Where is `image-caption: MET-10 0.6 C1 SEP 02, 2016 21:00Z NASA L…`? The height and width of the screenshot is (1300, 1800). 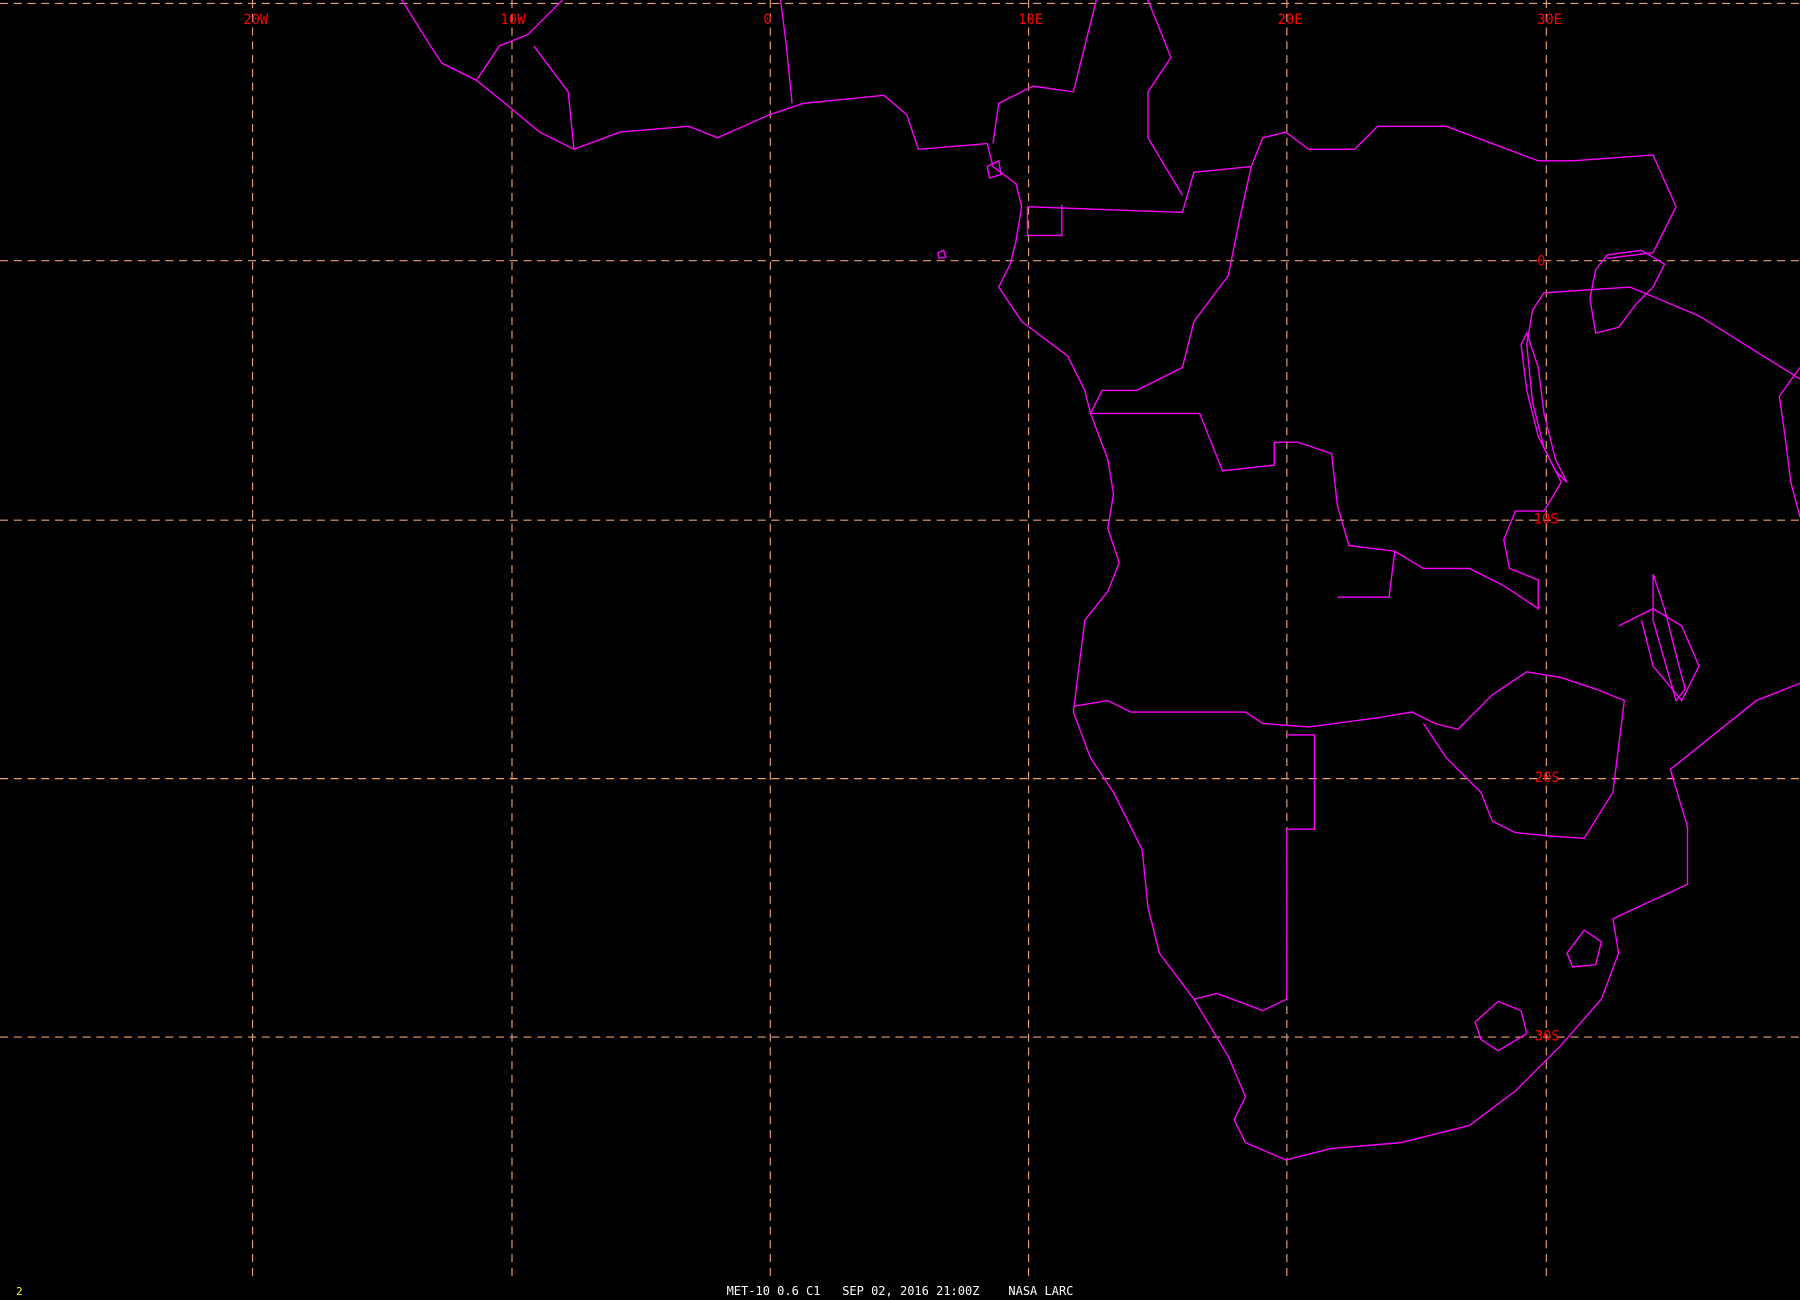
image-caption: MET-10 0.6 C1 SEP 02, 2016 21:00Z NASA L… is located at coordinates (900, 1291).